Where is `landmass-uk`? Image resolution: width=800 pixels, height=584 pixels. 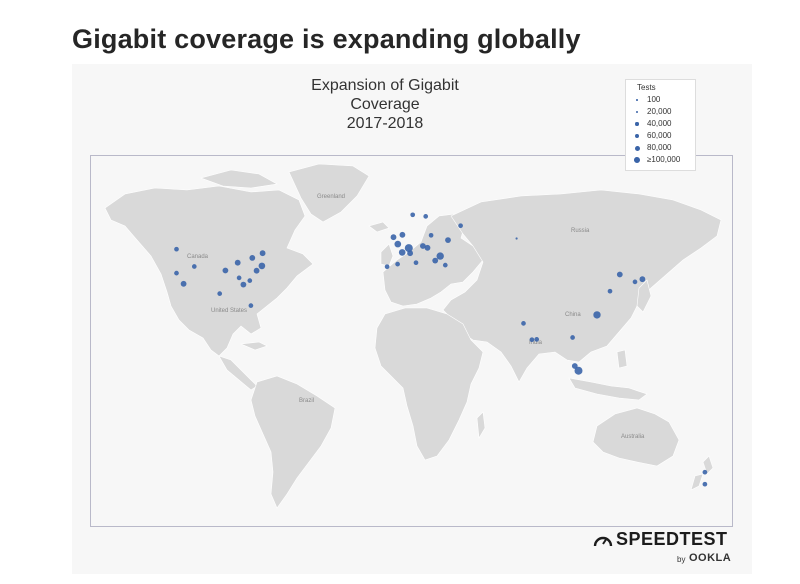 landmass-uk is located at coordinates (387, 255).